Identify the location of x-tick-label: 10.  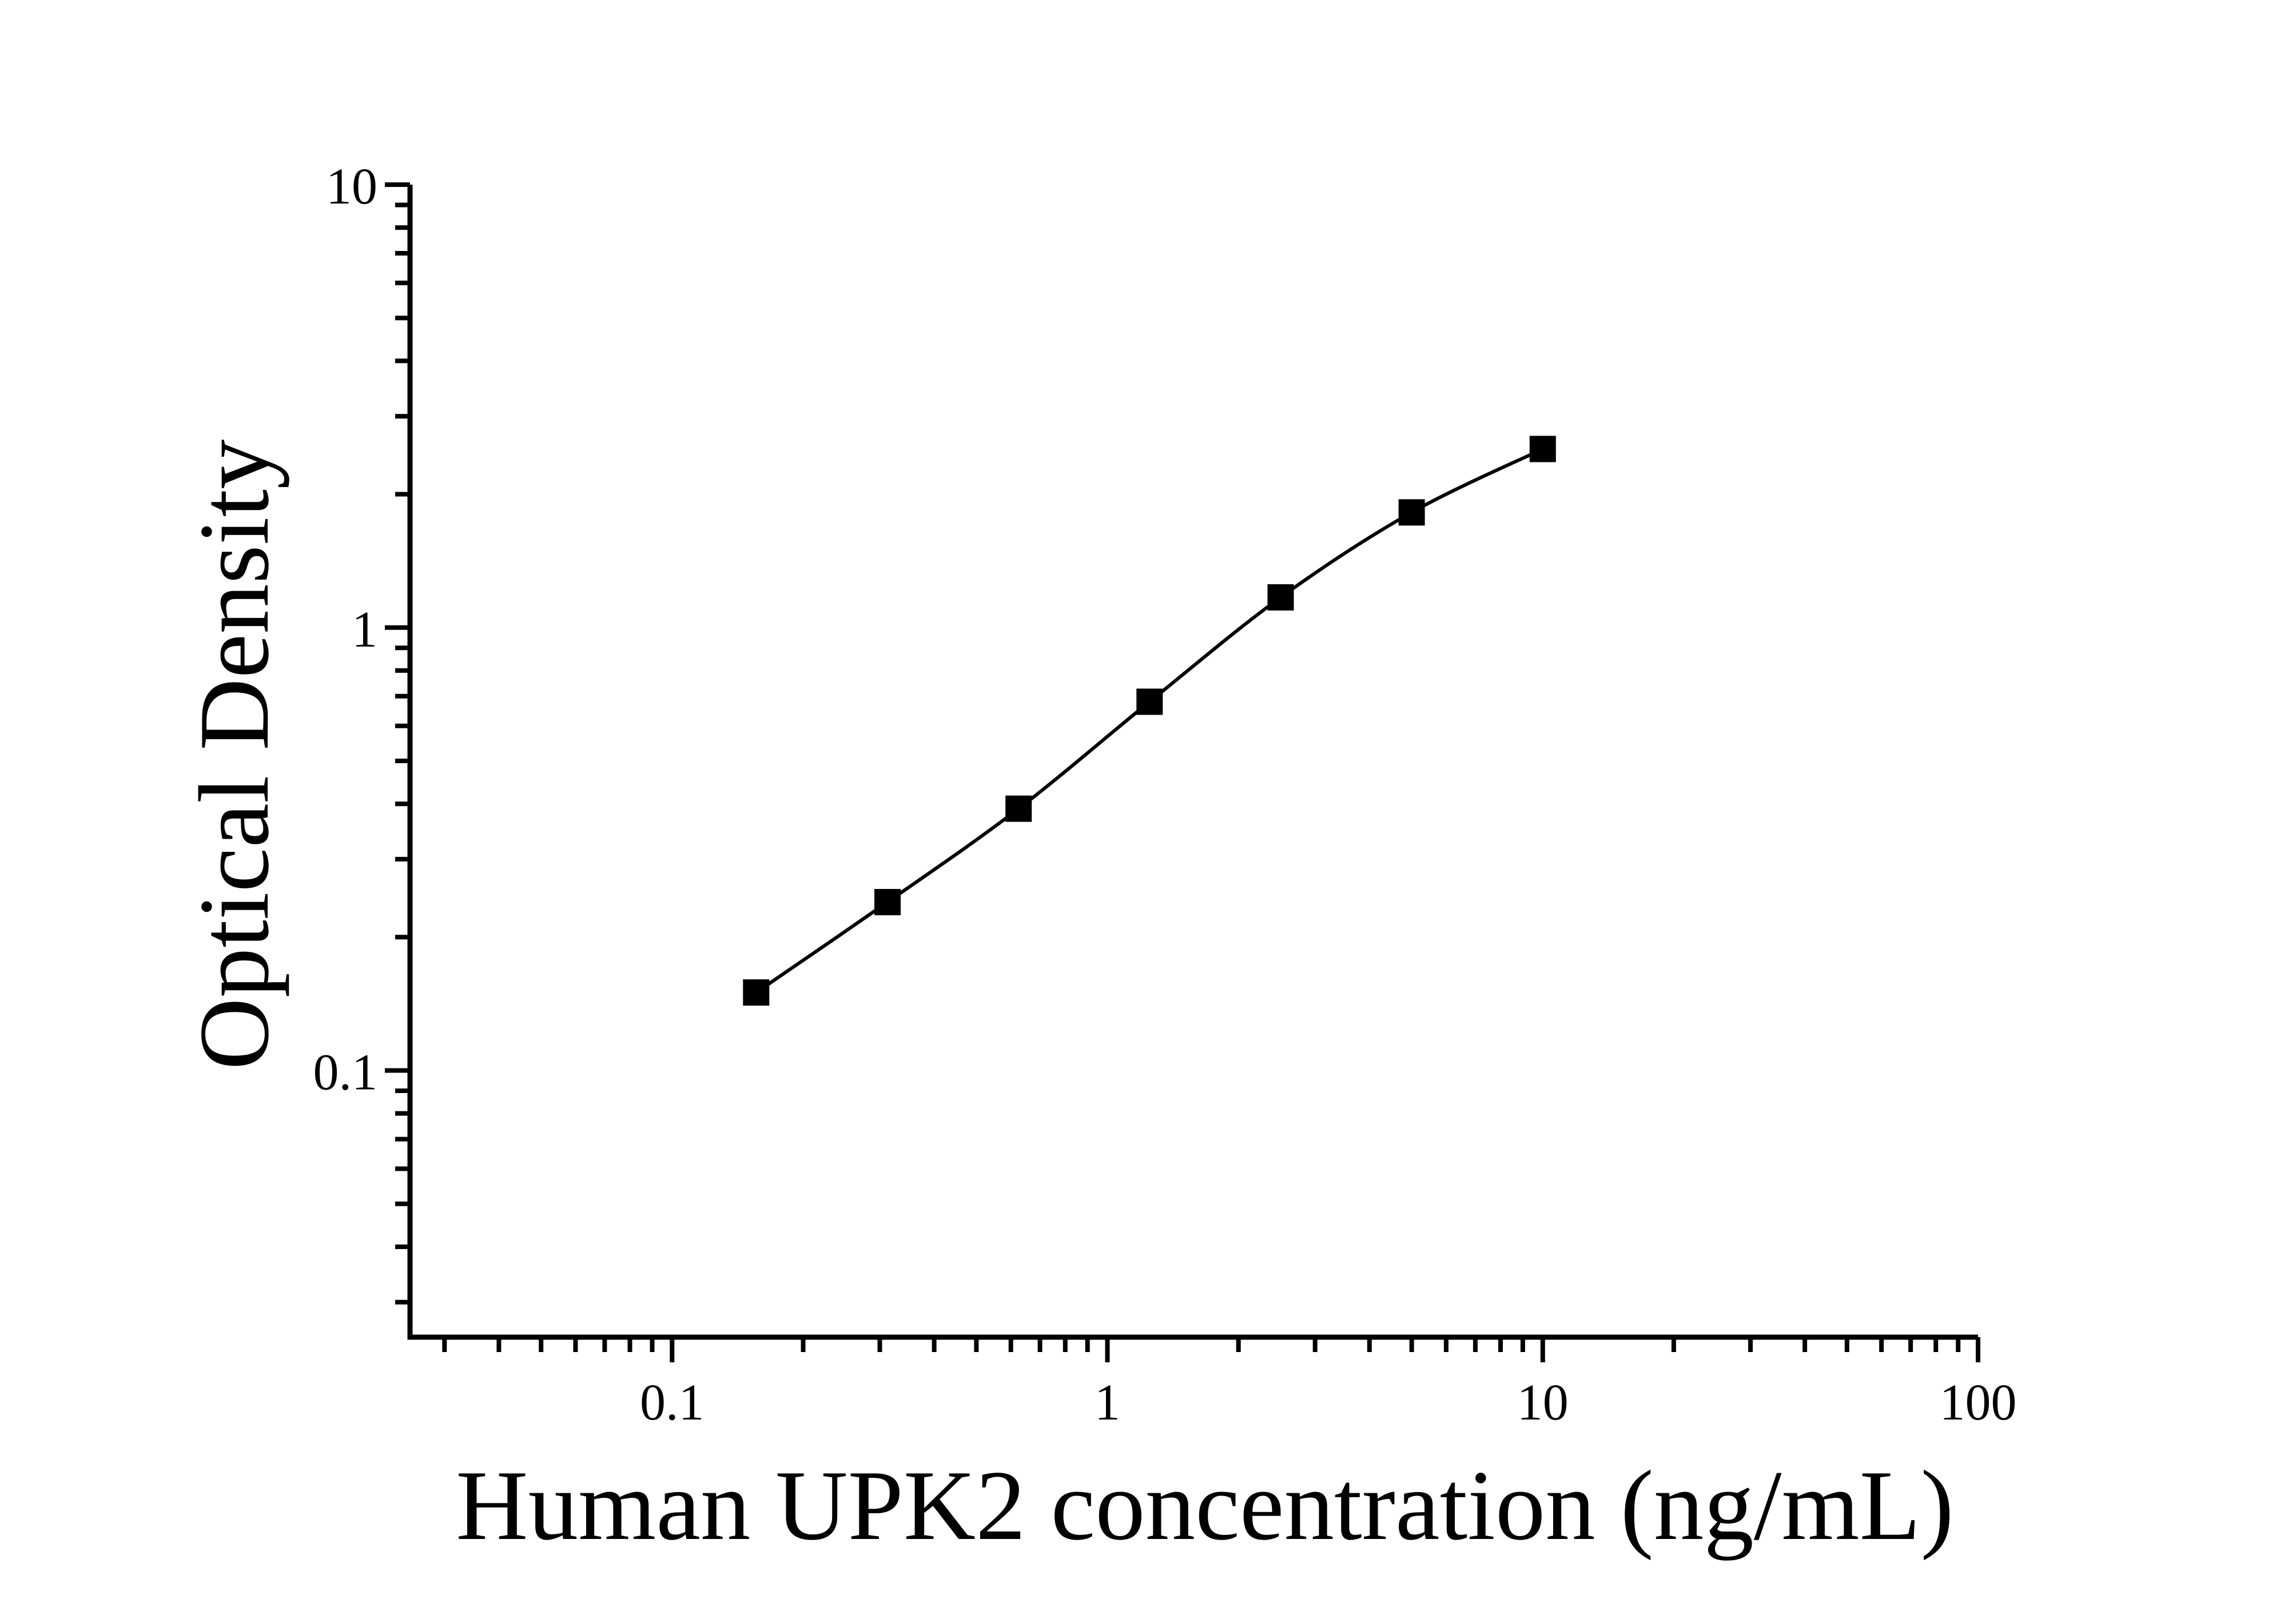
(1543, 1402).